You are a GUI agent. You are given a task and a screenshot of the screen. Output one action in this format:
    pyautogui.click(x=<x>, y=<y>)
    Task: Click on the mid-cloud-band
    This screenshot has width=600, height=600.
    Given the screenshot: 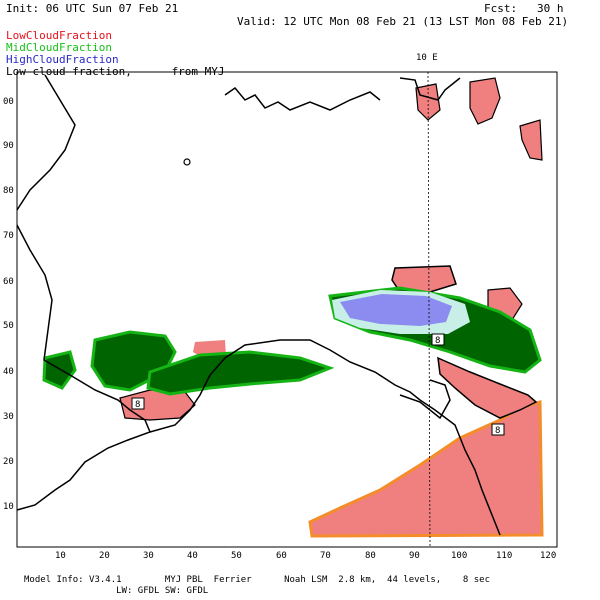 What is the action you would take?
    pyautogui.click(x=240, y=373)
    